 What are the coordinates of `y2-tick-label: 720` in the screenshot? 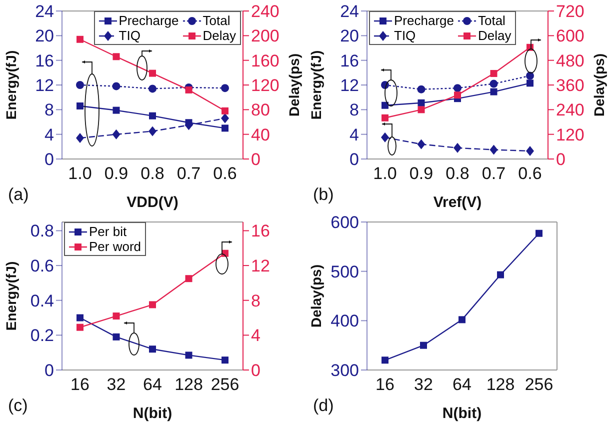 It's located at (570, 12).